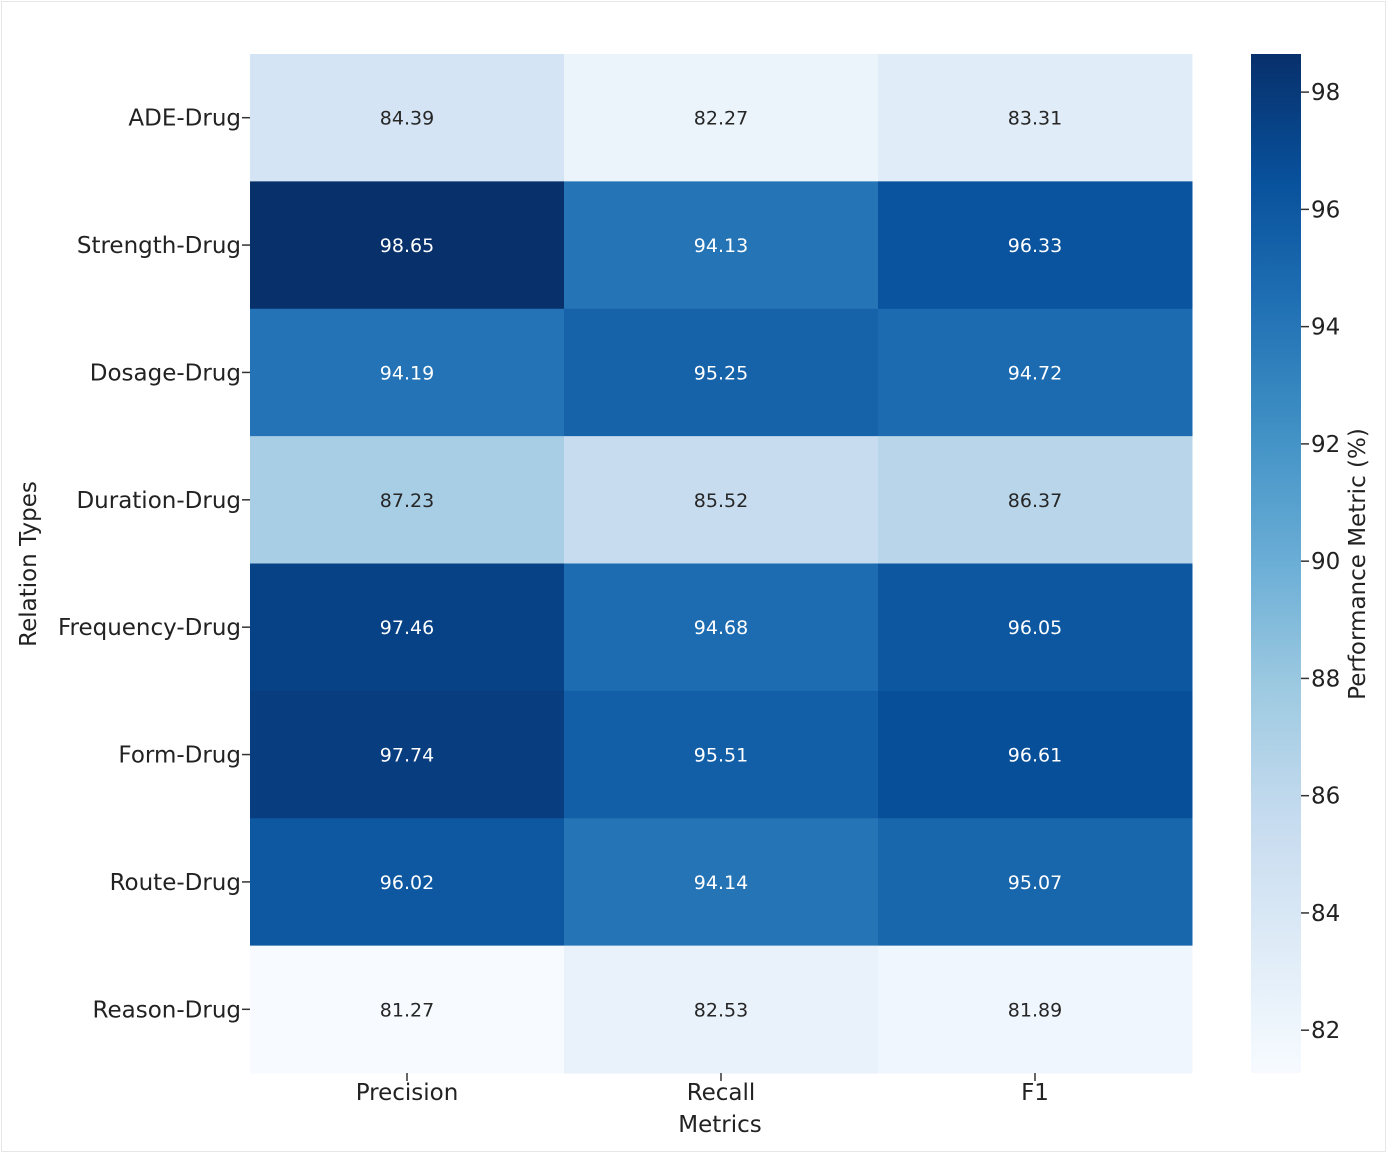 Image resolution: width=1389 pixels, height=1155 pixels. Describe the element at coordinates (158, 501) in the screenshot. I see `y-tick-label: Duration-Drug` at that location.